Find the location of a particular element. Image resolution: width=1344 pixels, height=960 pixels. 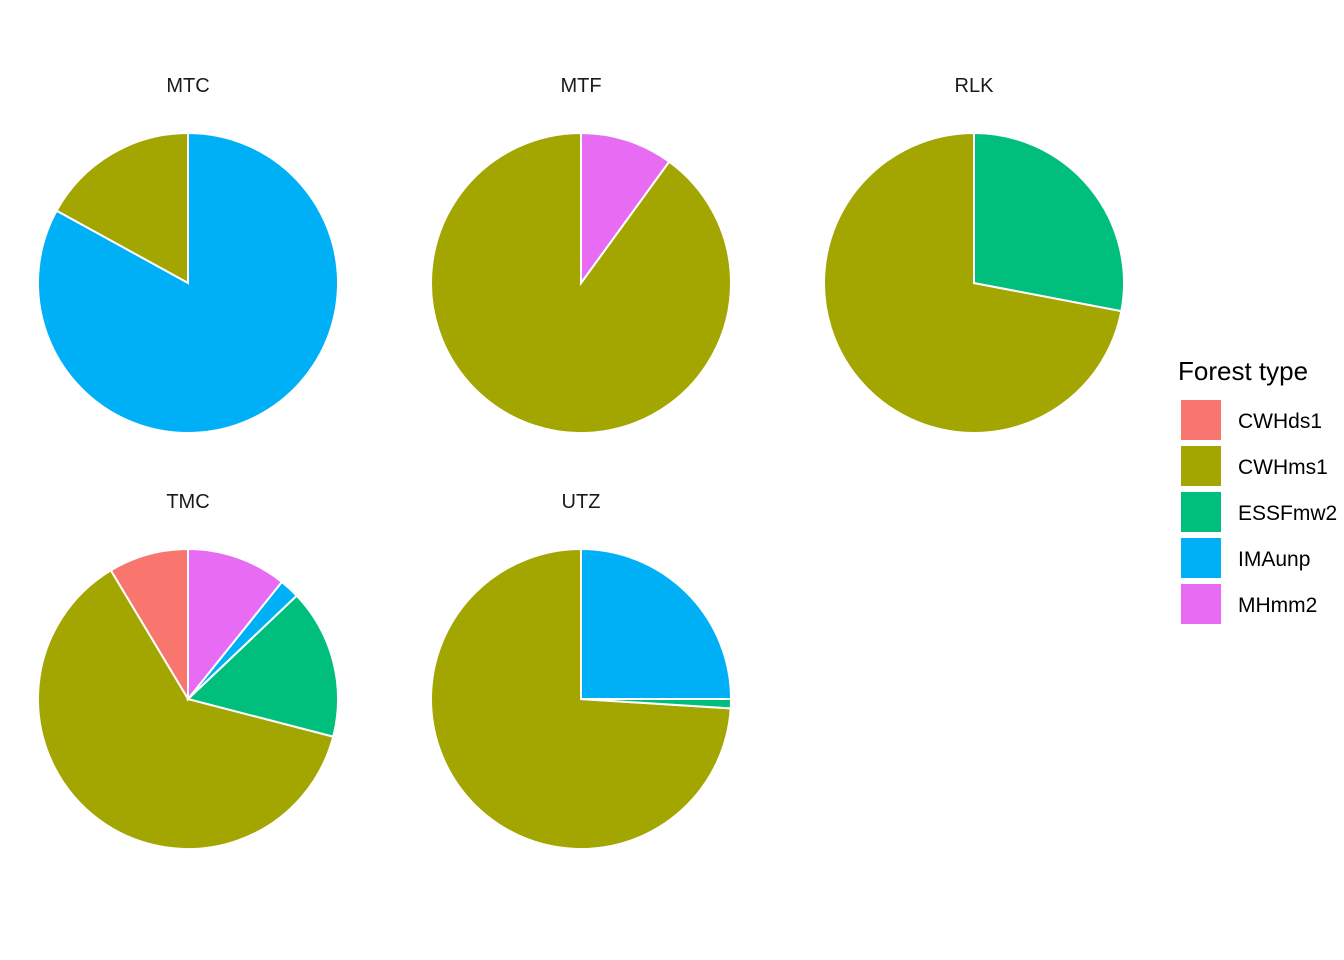

pie-slice-rlk-essfmw2 is located at coordinates (1049, 222).